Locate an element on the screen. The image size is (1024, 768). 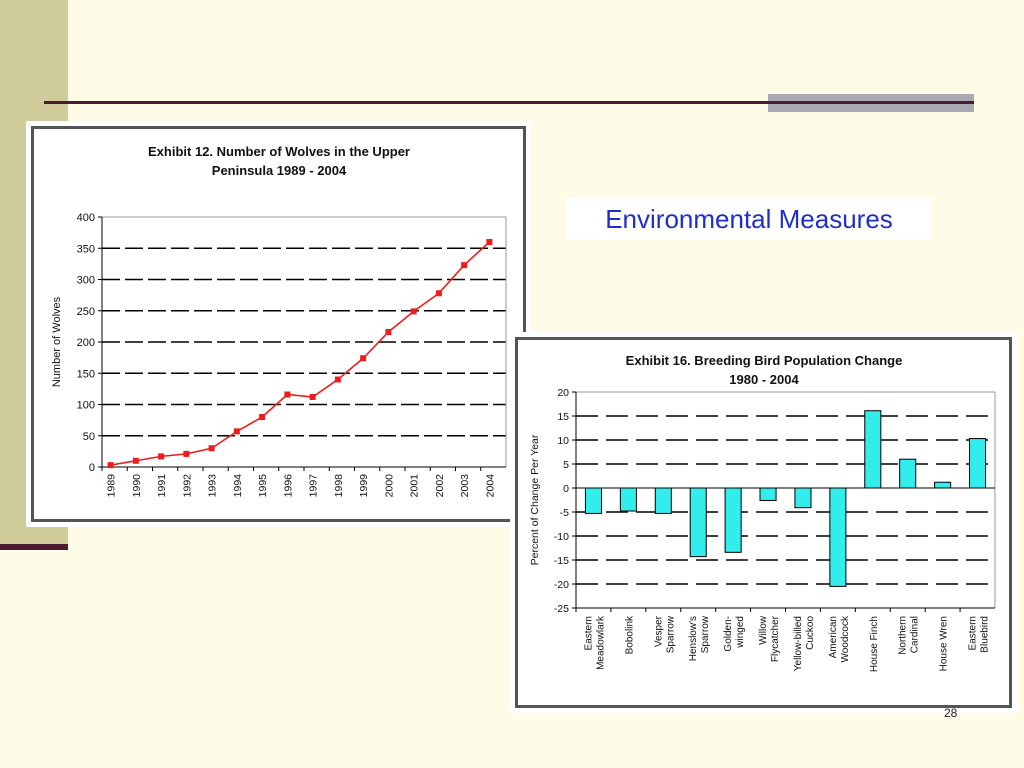
bird-xtick-label: Henslow's is located at coordinates (693, 638).